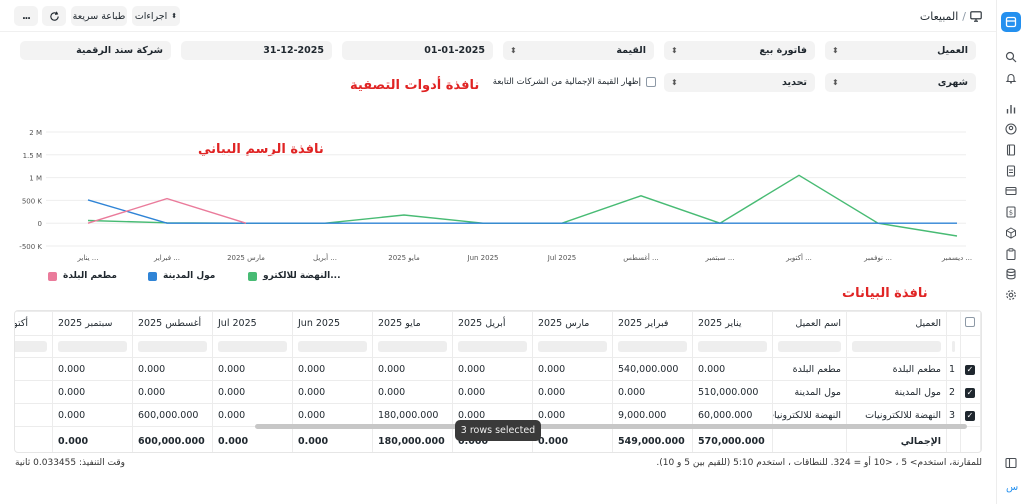 The height and width of the screenshot is (504, 1024). Describe the element at coordinates (172, 415) in the screenshot. I see `value-cell: 600,000.000` at that location.